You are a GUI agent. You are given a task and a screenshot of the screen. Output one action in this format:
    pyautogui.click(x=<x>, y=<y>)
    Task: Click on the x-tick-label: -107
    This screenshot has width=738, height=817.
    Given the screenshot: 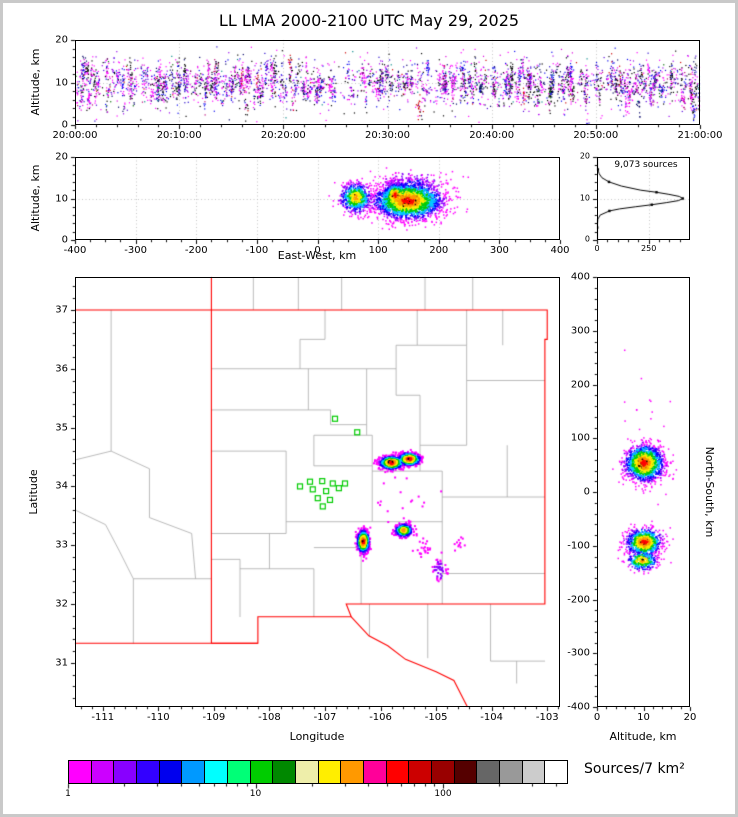 What is the action you would take?
    pyautogui.click(x=325, y=717)
    